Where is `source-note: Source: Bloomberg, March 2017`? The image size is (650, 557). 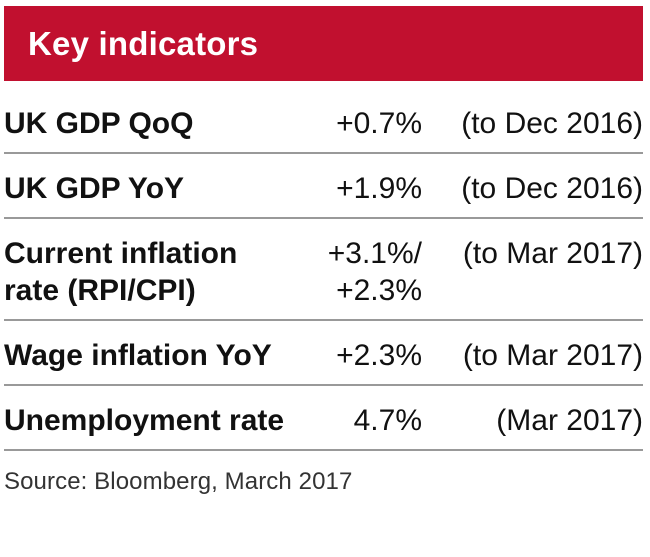 source-note: Source: Bloomberg, March 2017 is located at coordinates (178, 481).